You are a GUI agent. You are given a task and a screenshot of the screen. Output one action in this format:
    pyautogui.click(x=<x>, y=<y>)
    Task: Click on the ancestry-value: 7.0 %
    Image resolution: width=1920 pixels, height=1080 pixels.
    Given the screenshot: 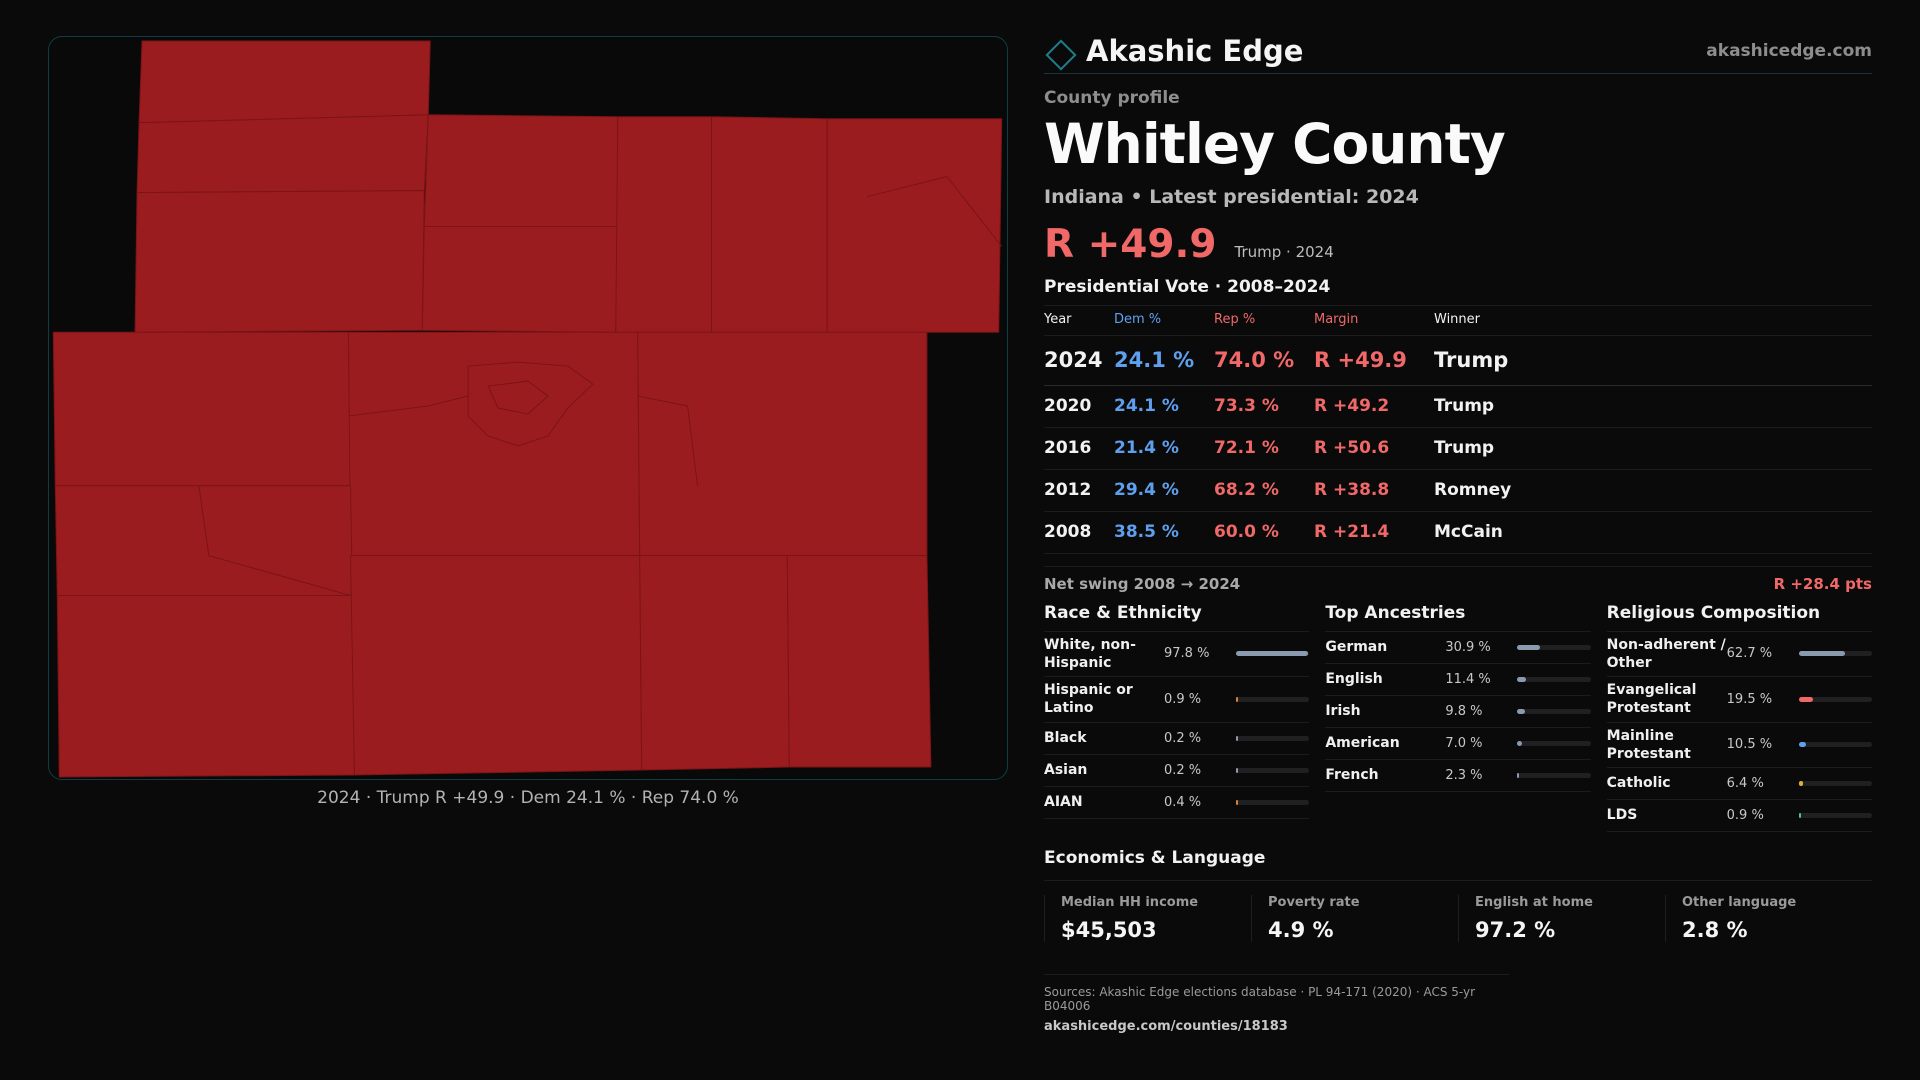 What is the action you would take?
    pyautogui.click(x=1464, y=743)
    